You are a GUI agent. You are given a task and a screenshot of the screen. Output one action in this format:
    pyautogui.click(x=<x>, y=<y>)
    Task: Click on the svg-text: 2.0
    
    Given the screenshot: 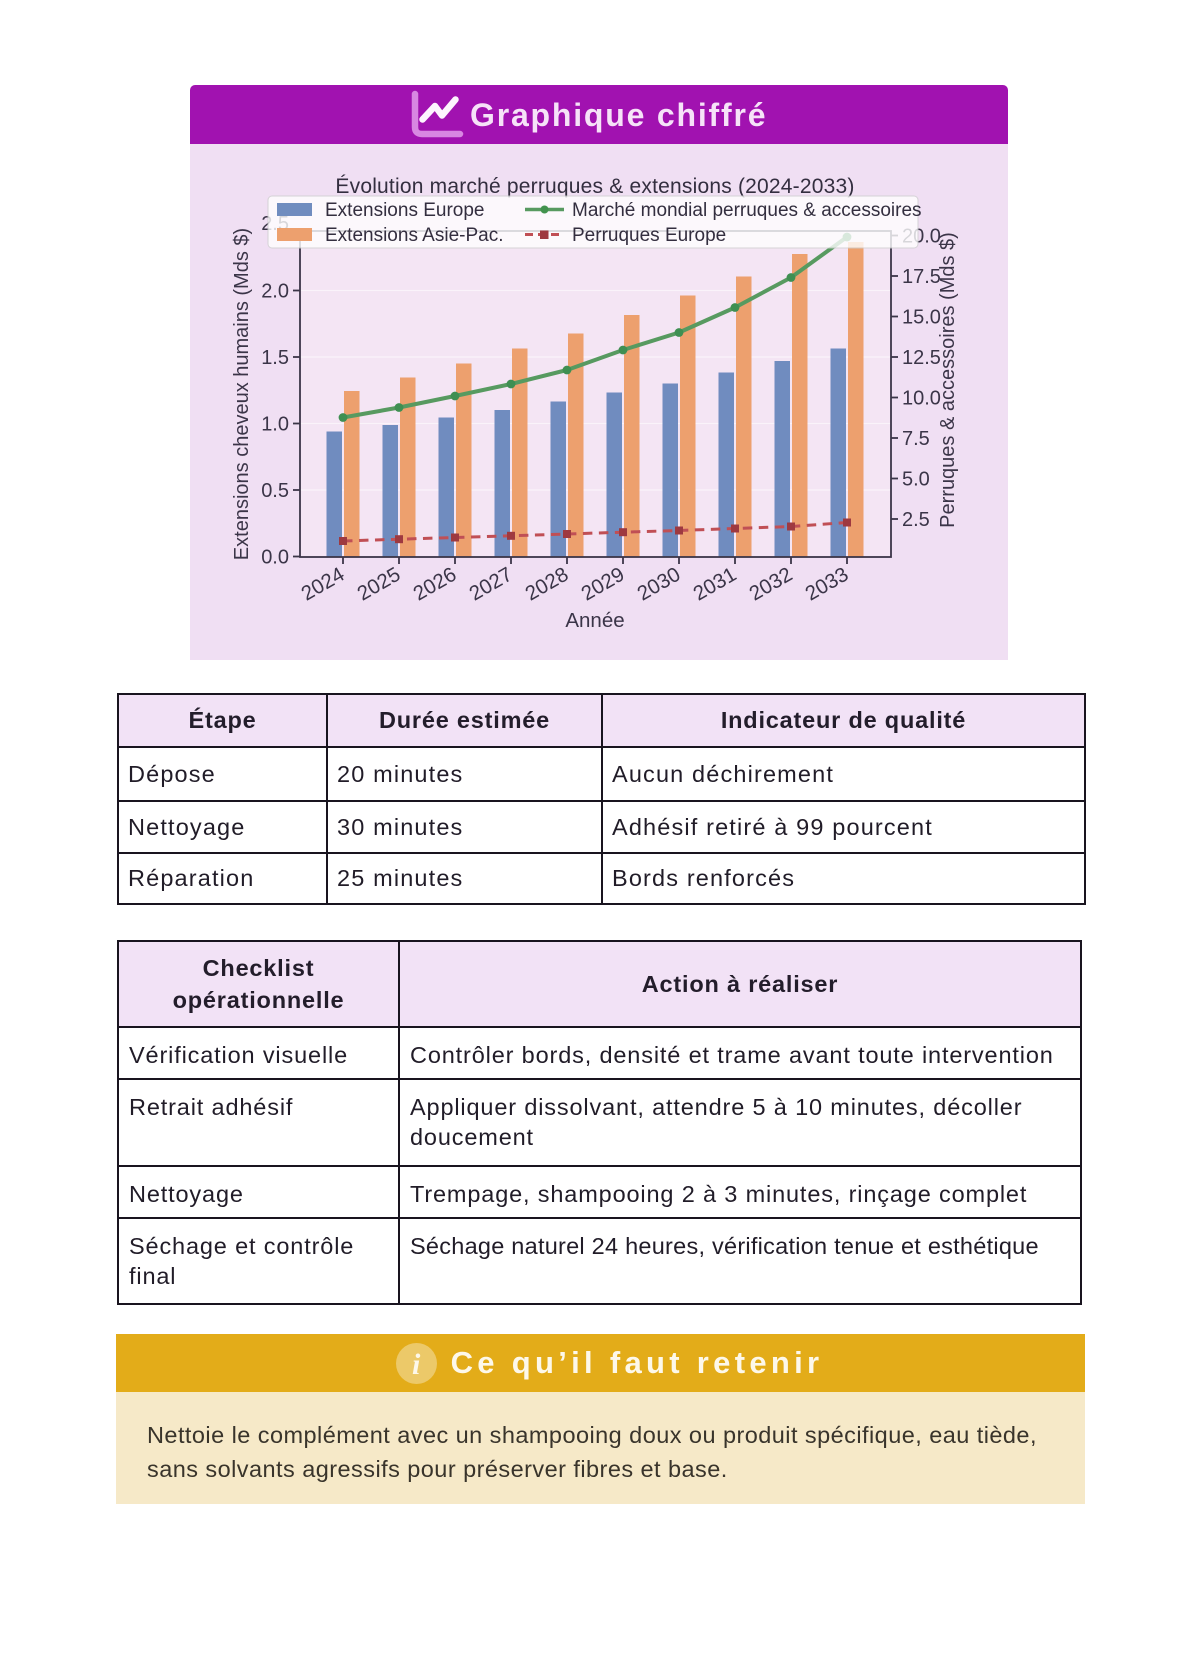 What is the action you would take?
    pyautogui.click(x=275, y=292)
    